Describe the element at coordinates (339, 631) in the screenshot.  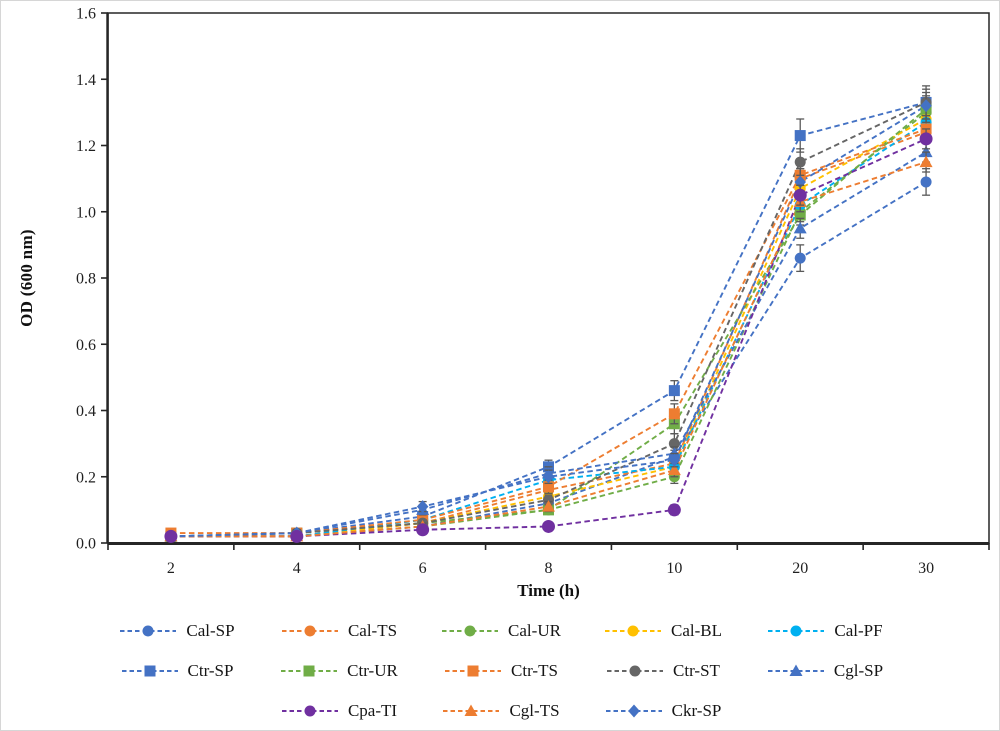
I see `legend-item-cal-ts: Cal-TS` at that location.